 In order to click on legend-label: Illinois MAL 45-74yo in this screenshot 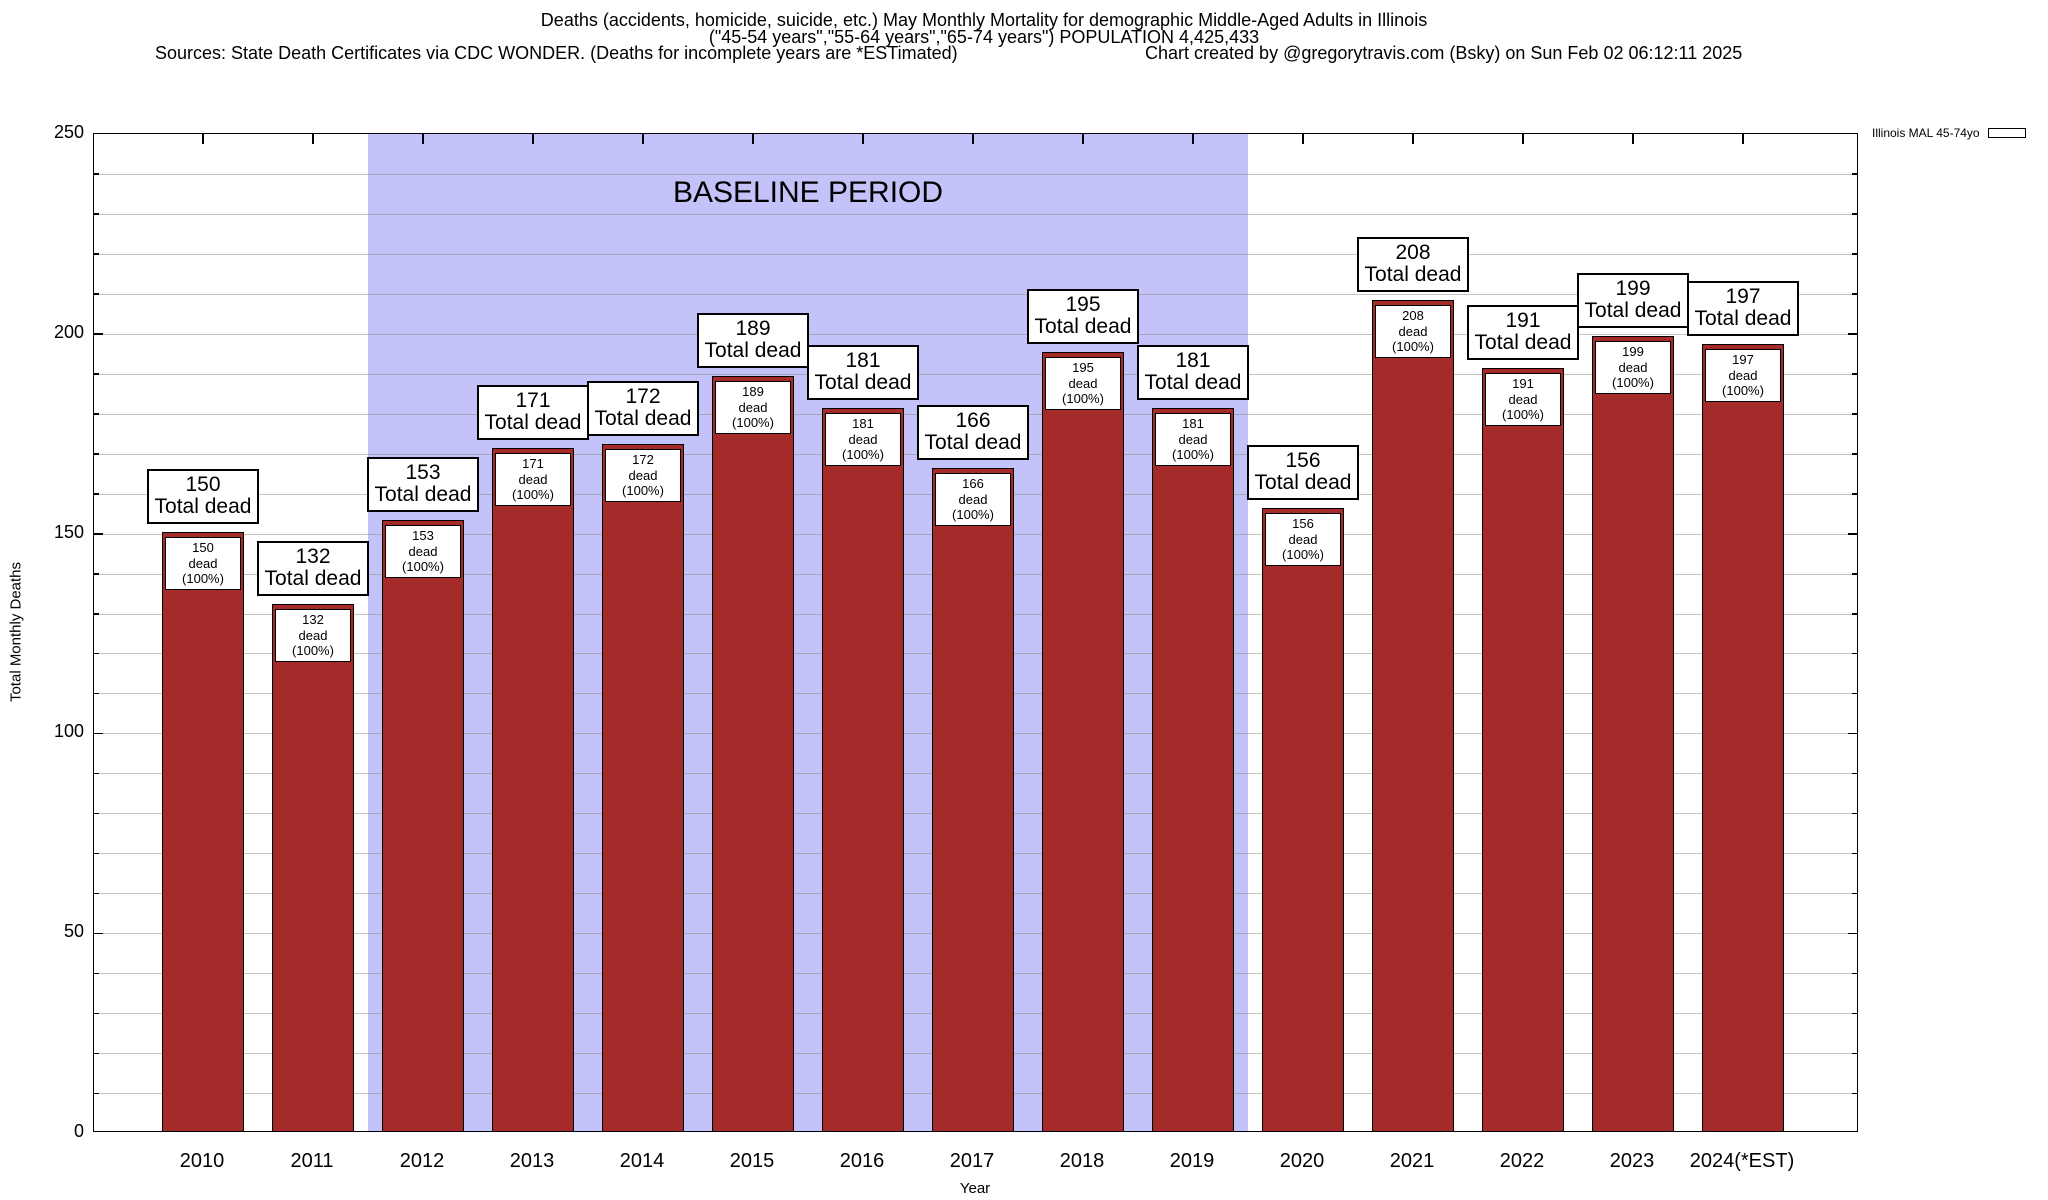, I will do `click(1926, 133)`.